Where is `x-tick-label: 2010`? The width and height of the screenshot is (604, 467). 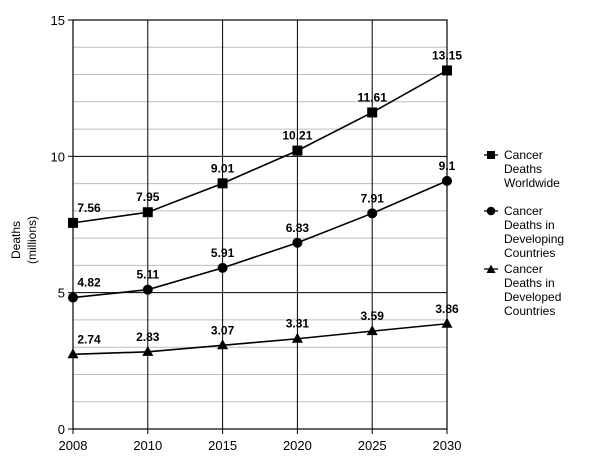 x-tick-label: 2010 is located at coordinates (147, 445).